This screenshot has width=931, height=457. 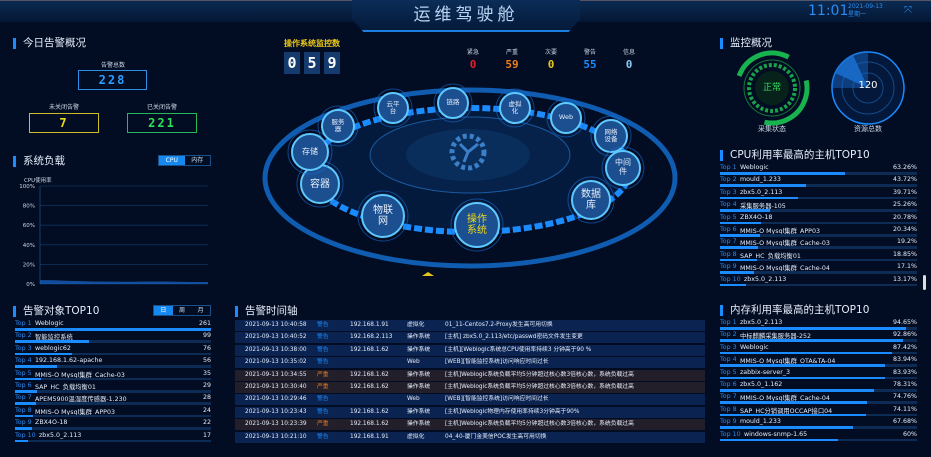 What do you see at coordinates (908, 10) in the screenshot?
I see `expand-icon: ⤧` at bounding box center [908, 10].